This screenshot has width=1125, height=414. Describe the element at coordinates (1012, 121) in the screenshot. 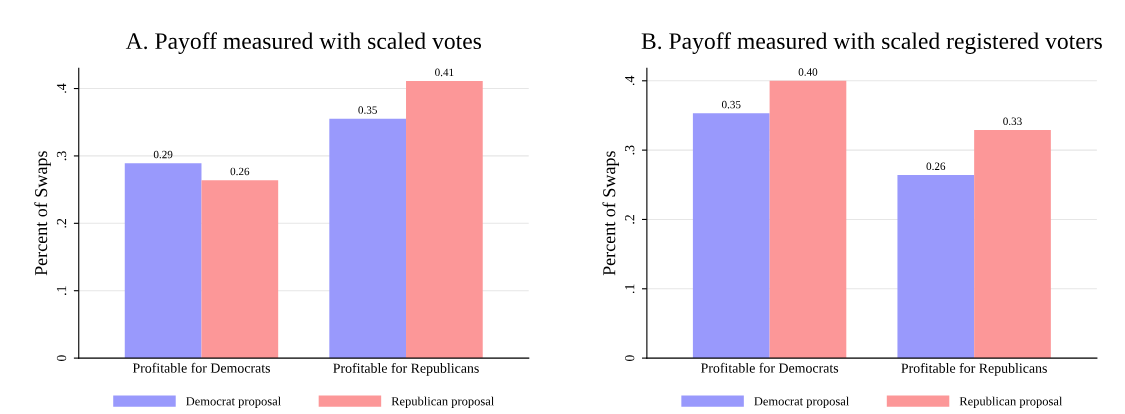

I see `data-label: 0.33` at that location.